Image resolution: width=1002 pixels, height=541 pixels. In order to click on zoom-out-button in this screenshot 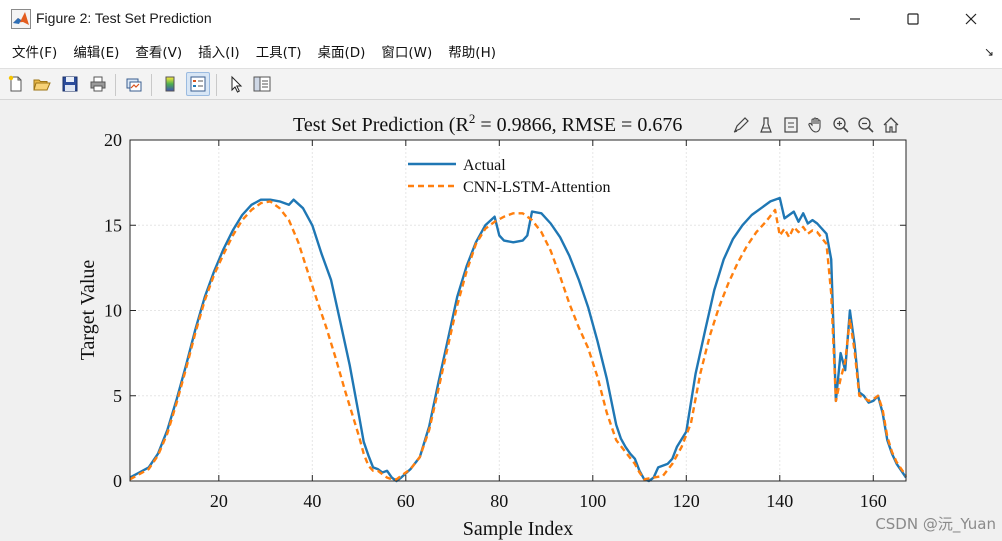, I will do `click(866, 125)`.